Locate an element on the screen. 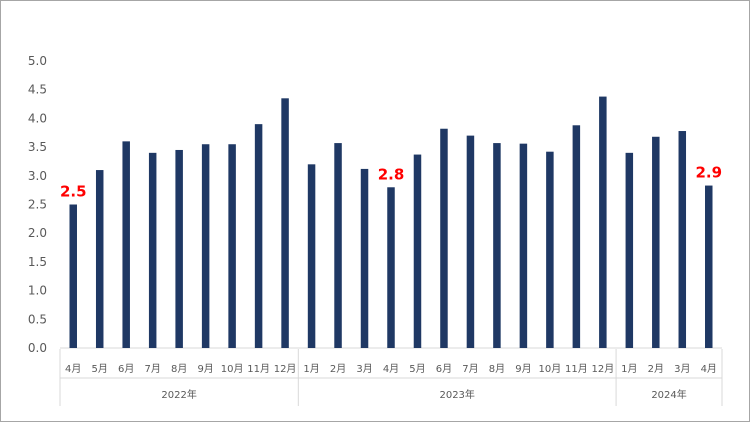  y-tick-label: 1.5 is located at coordinates (37, 262).